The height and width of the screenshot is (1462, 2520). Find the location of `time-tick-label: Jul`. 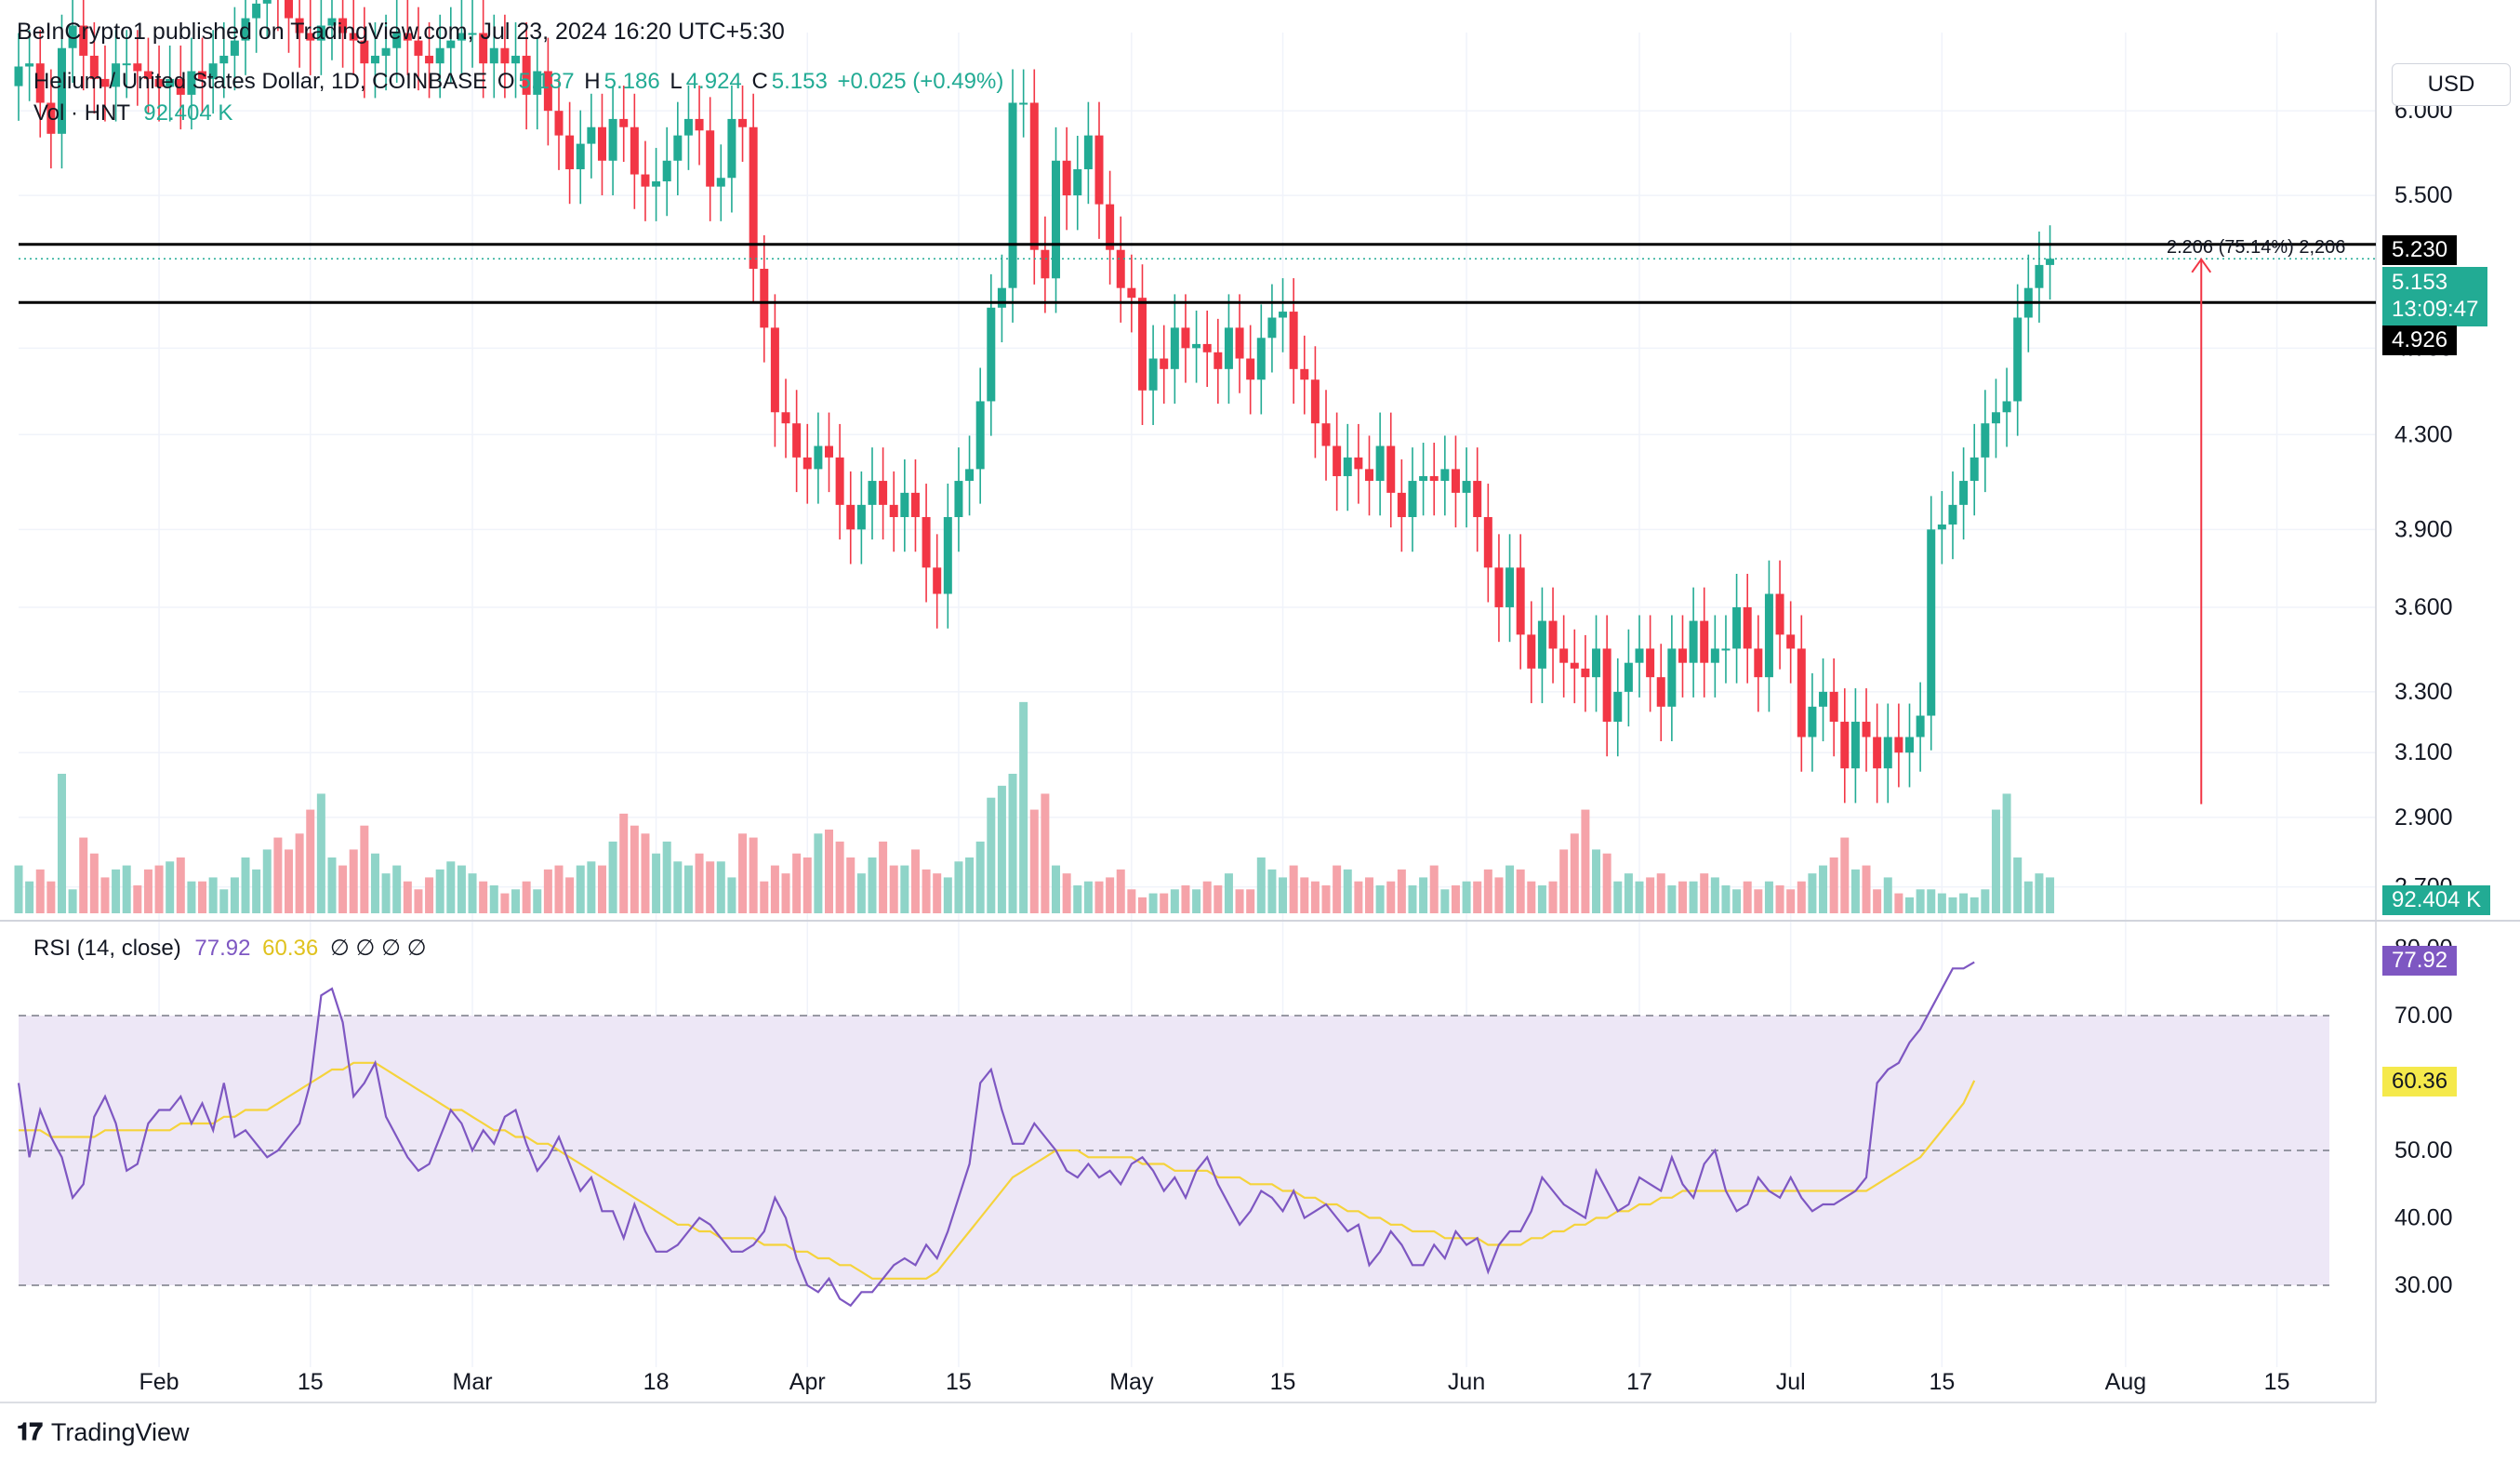

time-tick-label: Jul is located at coordinates (1791, 1382).